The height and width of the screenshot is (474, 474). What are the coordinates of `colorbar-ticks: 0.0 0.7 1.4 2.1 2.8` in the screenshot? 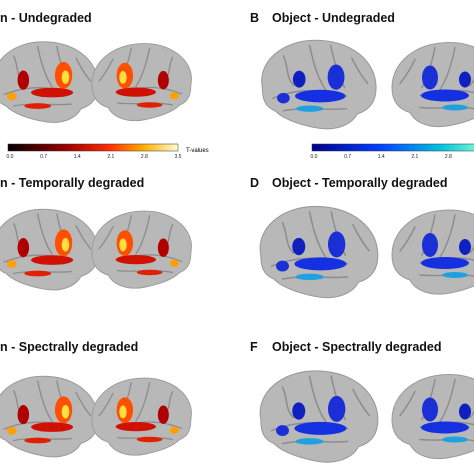 It's located at (382, 157).